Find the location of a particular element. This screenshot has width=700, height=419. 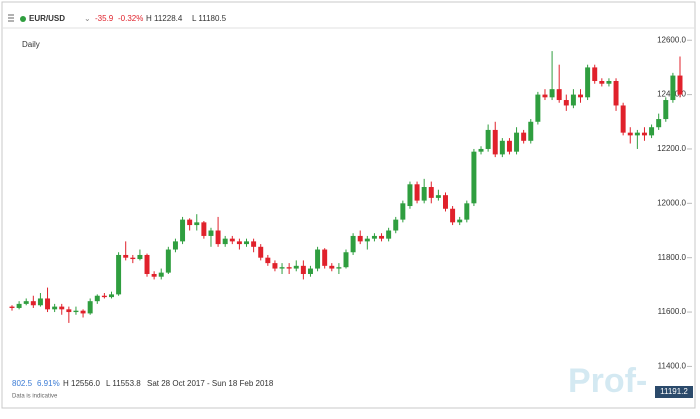

price-tag is located at coordinates (674, 392).